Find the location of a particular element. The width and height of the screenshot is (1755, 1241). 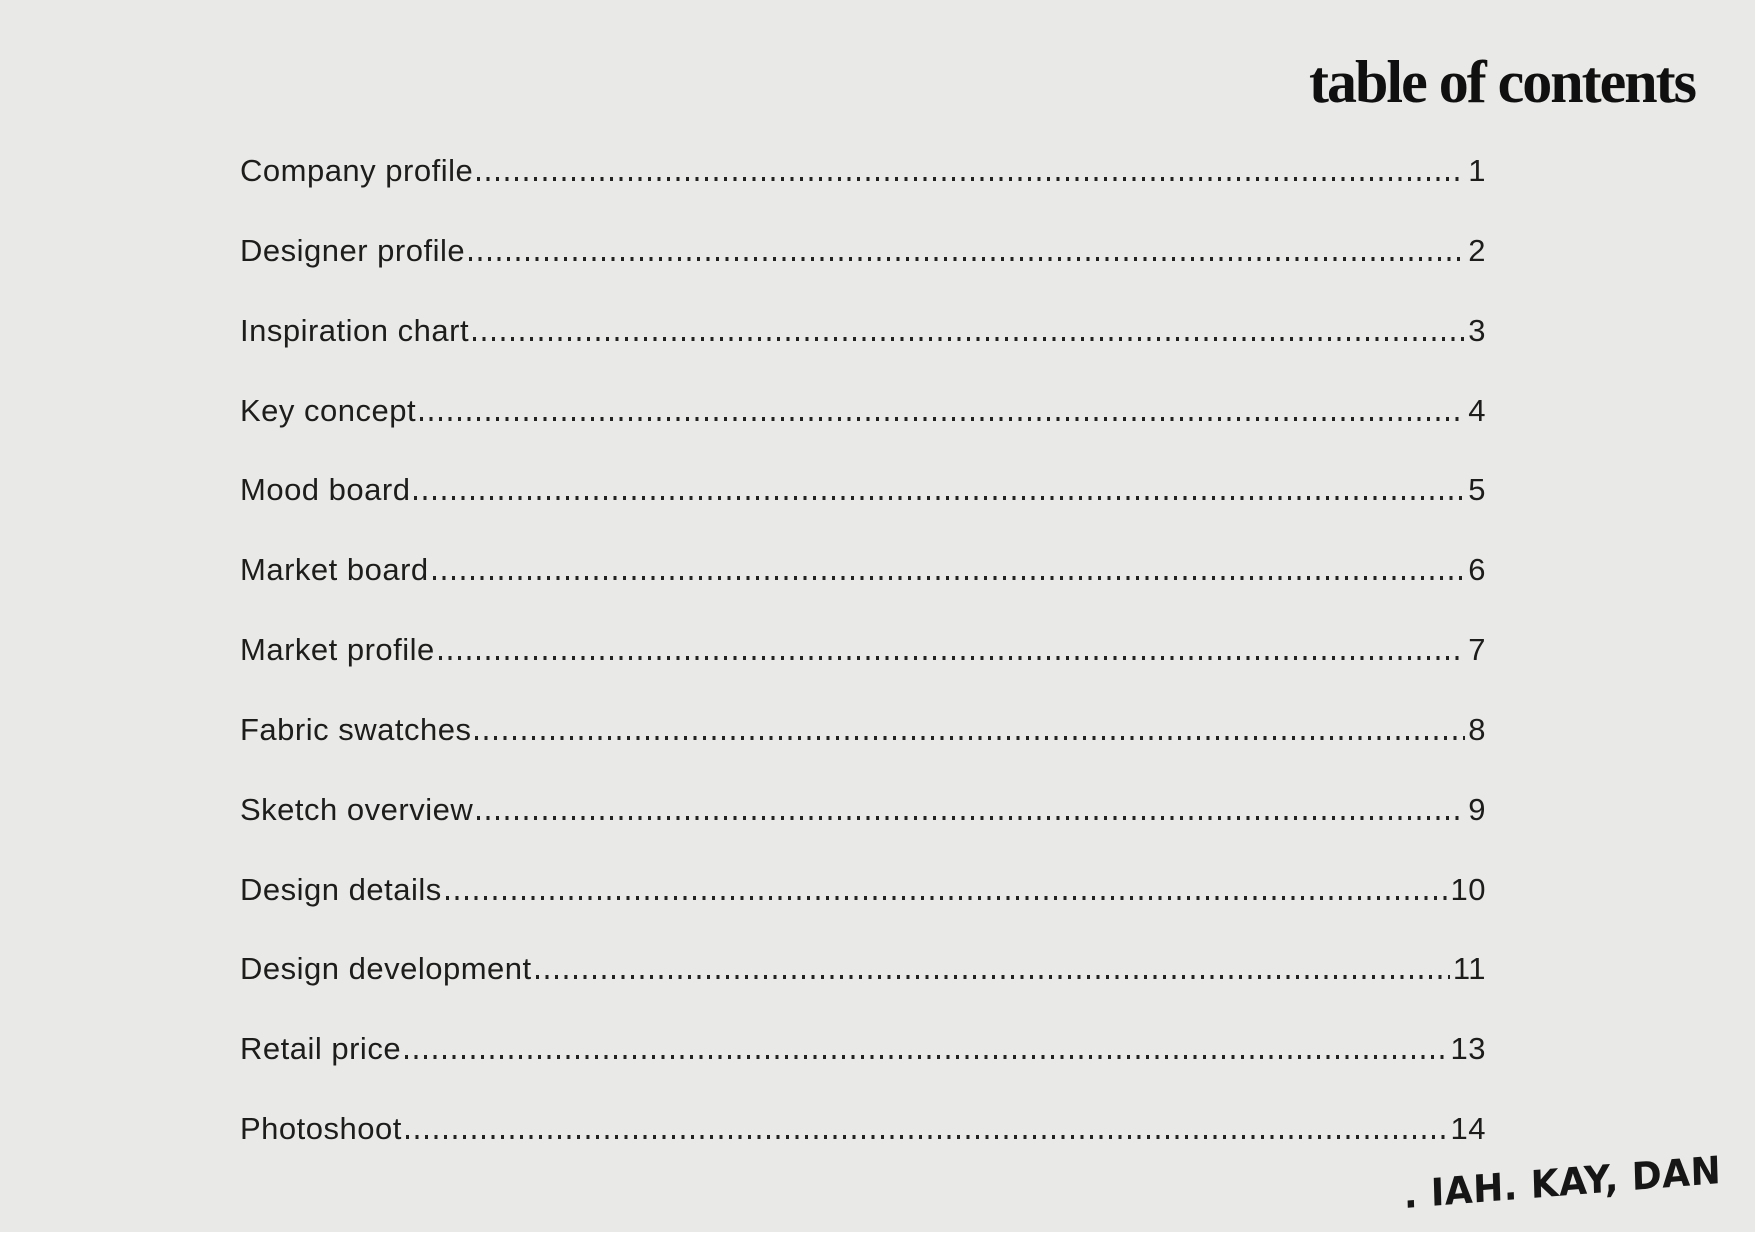

toc-entry-page-number: 11 is located at coordinates (1469, 969).